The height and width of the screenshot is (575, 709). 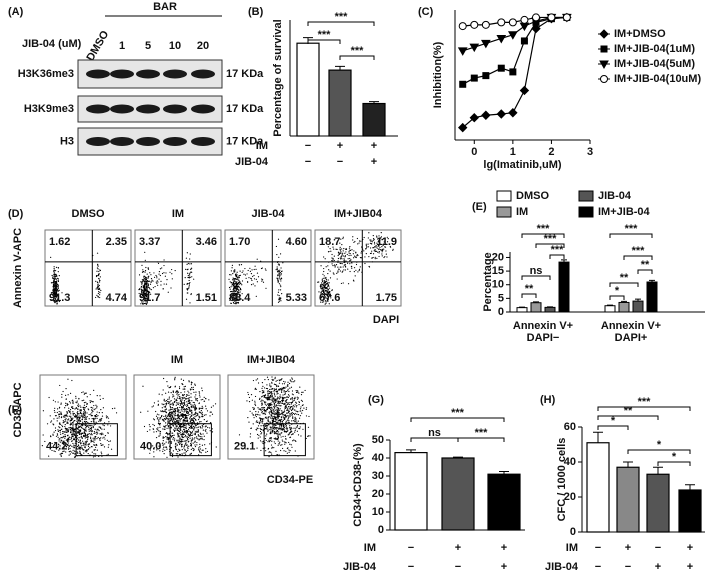 I want to click on sig-label: *, so click(x=659, y=445).